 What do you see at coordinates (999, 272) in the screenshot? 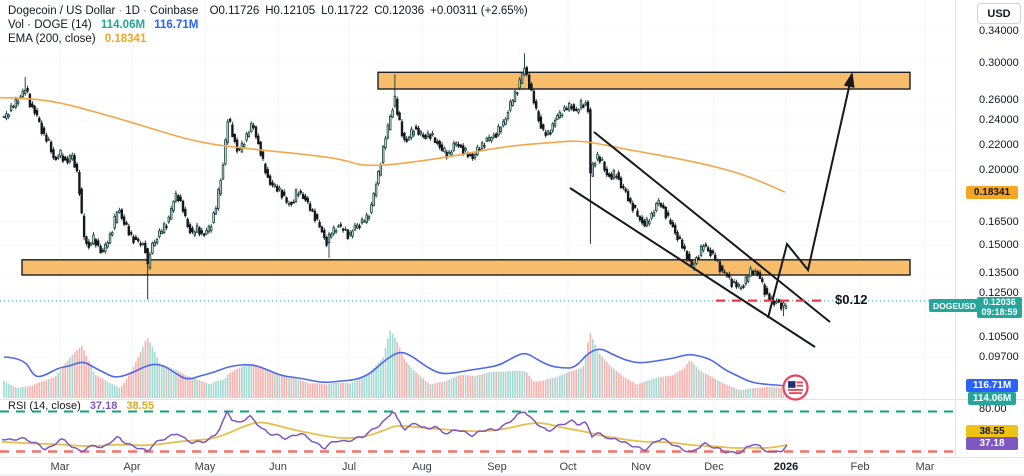
I see `price-axis-label: 0.13500` at bounding box center [999, 272].